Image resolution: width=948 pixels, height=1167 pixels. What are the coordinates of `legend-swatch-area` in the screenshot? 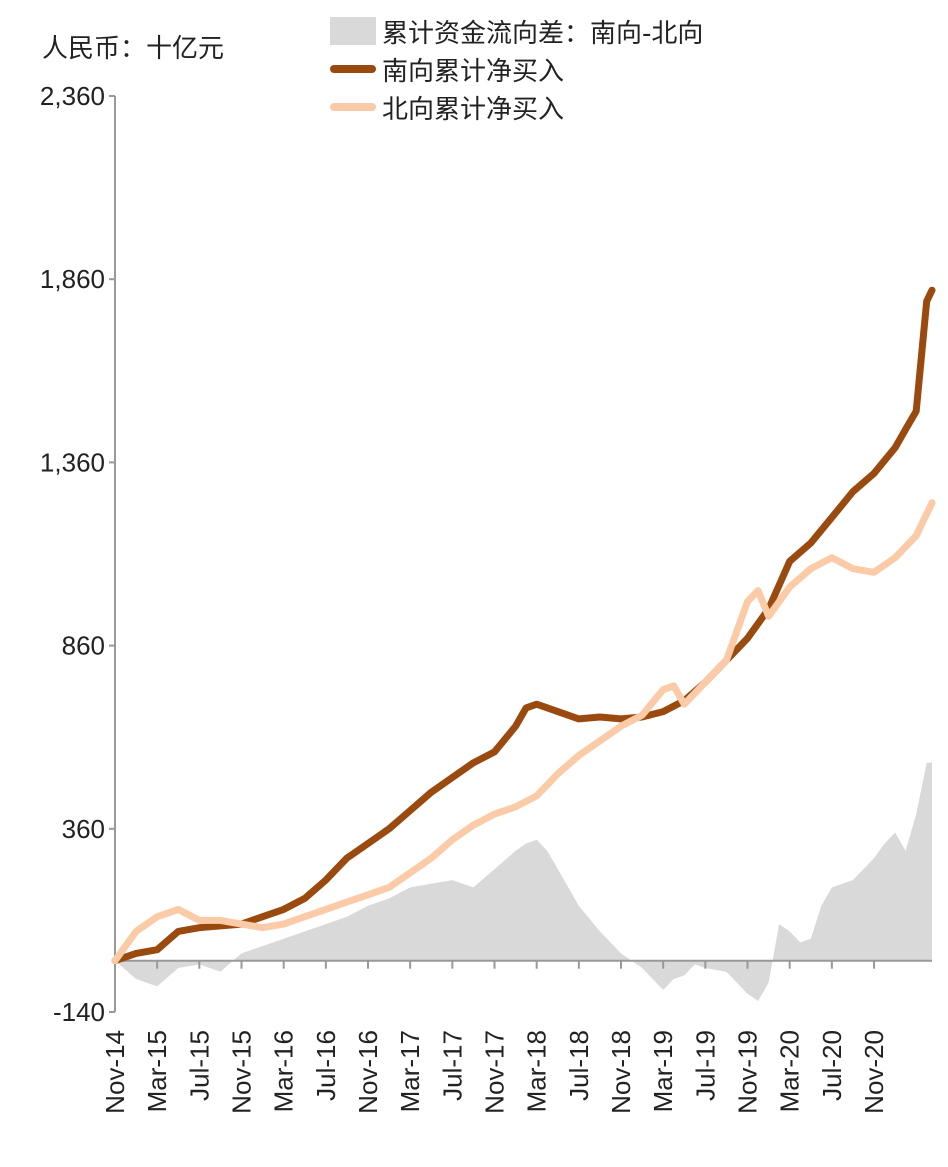 It's located at (353, 31).